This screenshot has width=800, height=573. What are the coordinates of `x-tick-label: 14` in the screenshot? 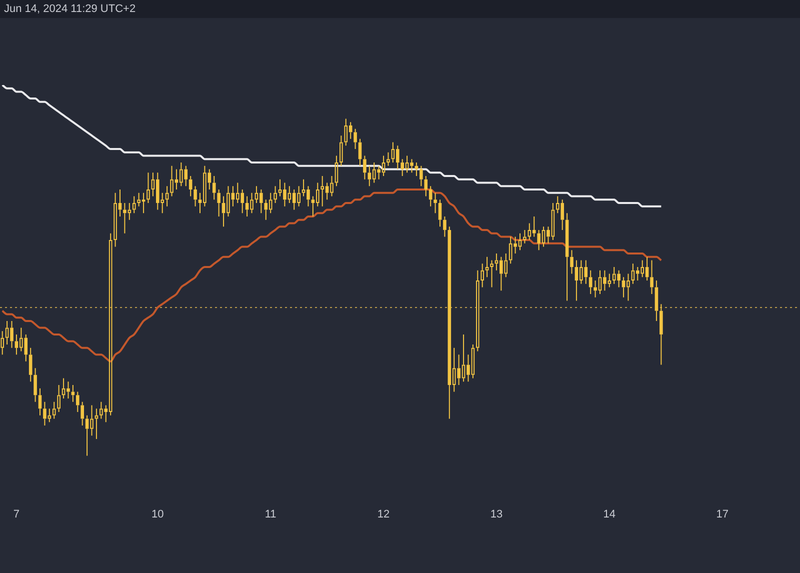 It's located at (609, 514).